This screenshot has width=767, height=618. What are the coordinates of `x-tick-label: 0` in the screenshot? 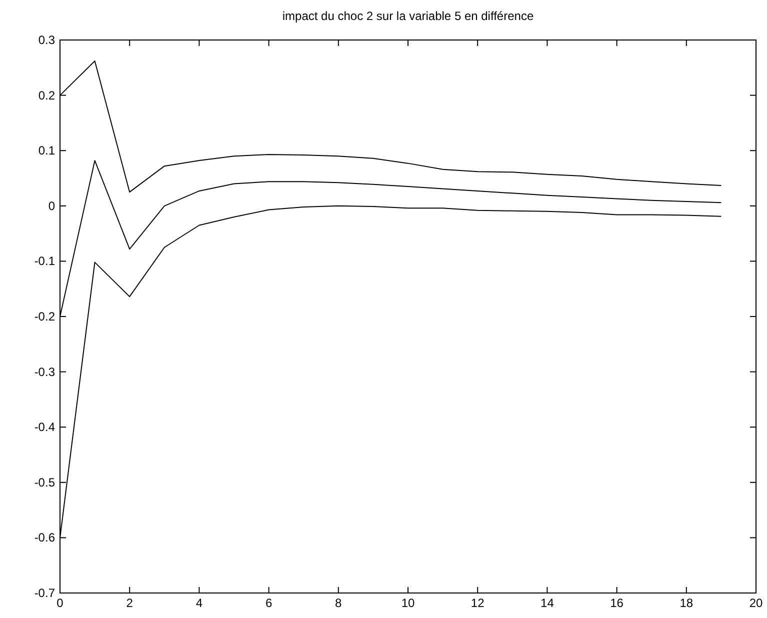 It's located at (60, 603).